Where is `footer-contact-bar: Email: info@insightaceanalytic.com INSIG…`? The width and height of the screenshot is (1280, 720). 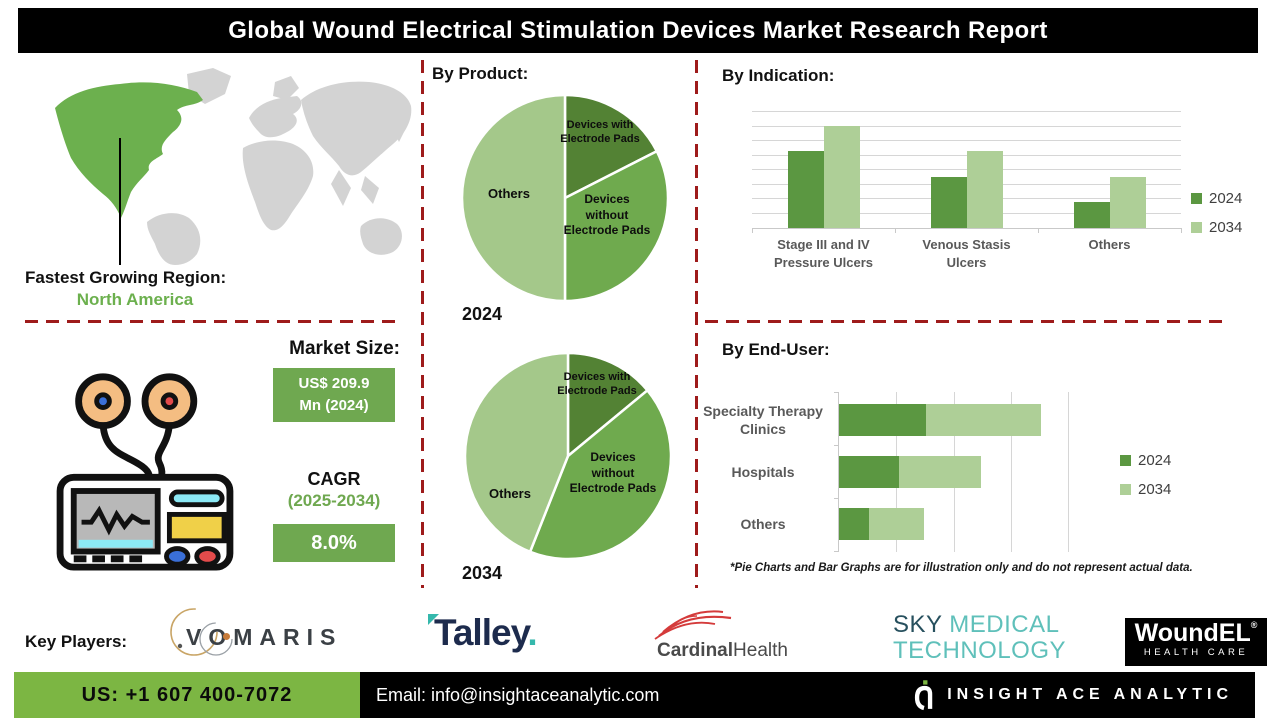 footer-contact-bar: Email: info@insightaceanalytic.com INSIG… is located at coordinates (807, 695).